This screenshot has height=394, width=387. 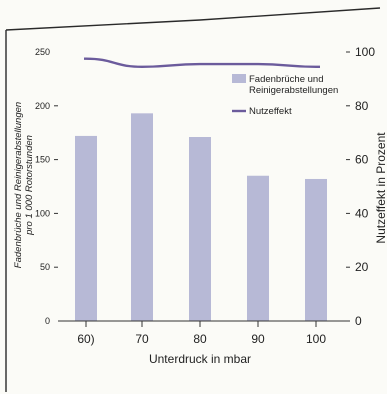 What do you see at coordinates (286, 79) in the screenshot?
I see `legend-label-bars-line-1: Fadenbrüche und` at bounding box center [286, 79].